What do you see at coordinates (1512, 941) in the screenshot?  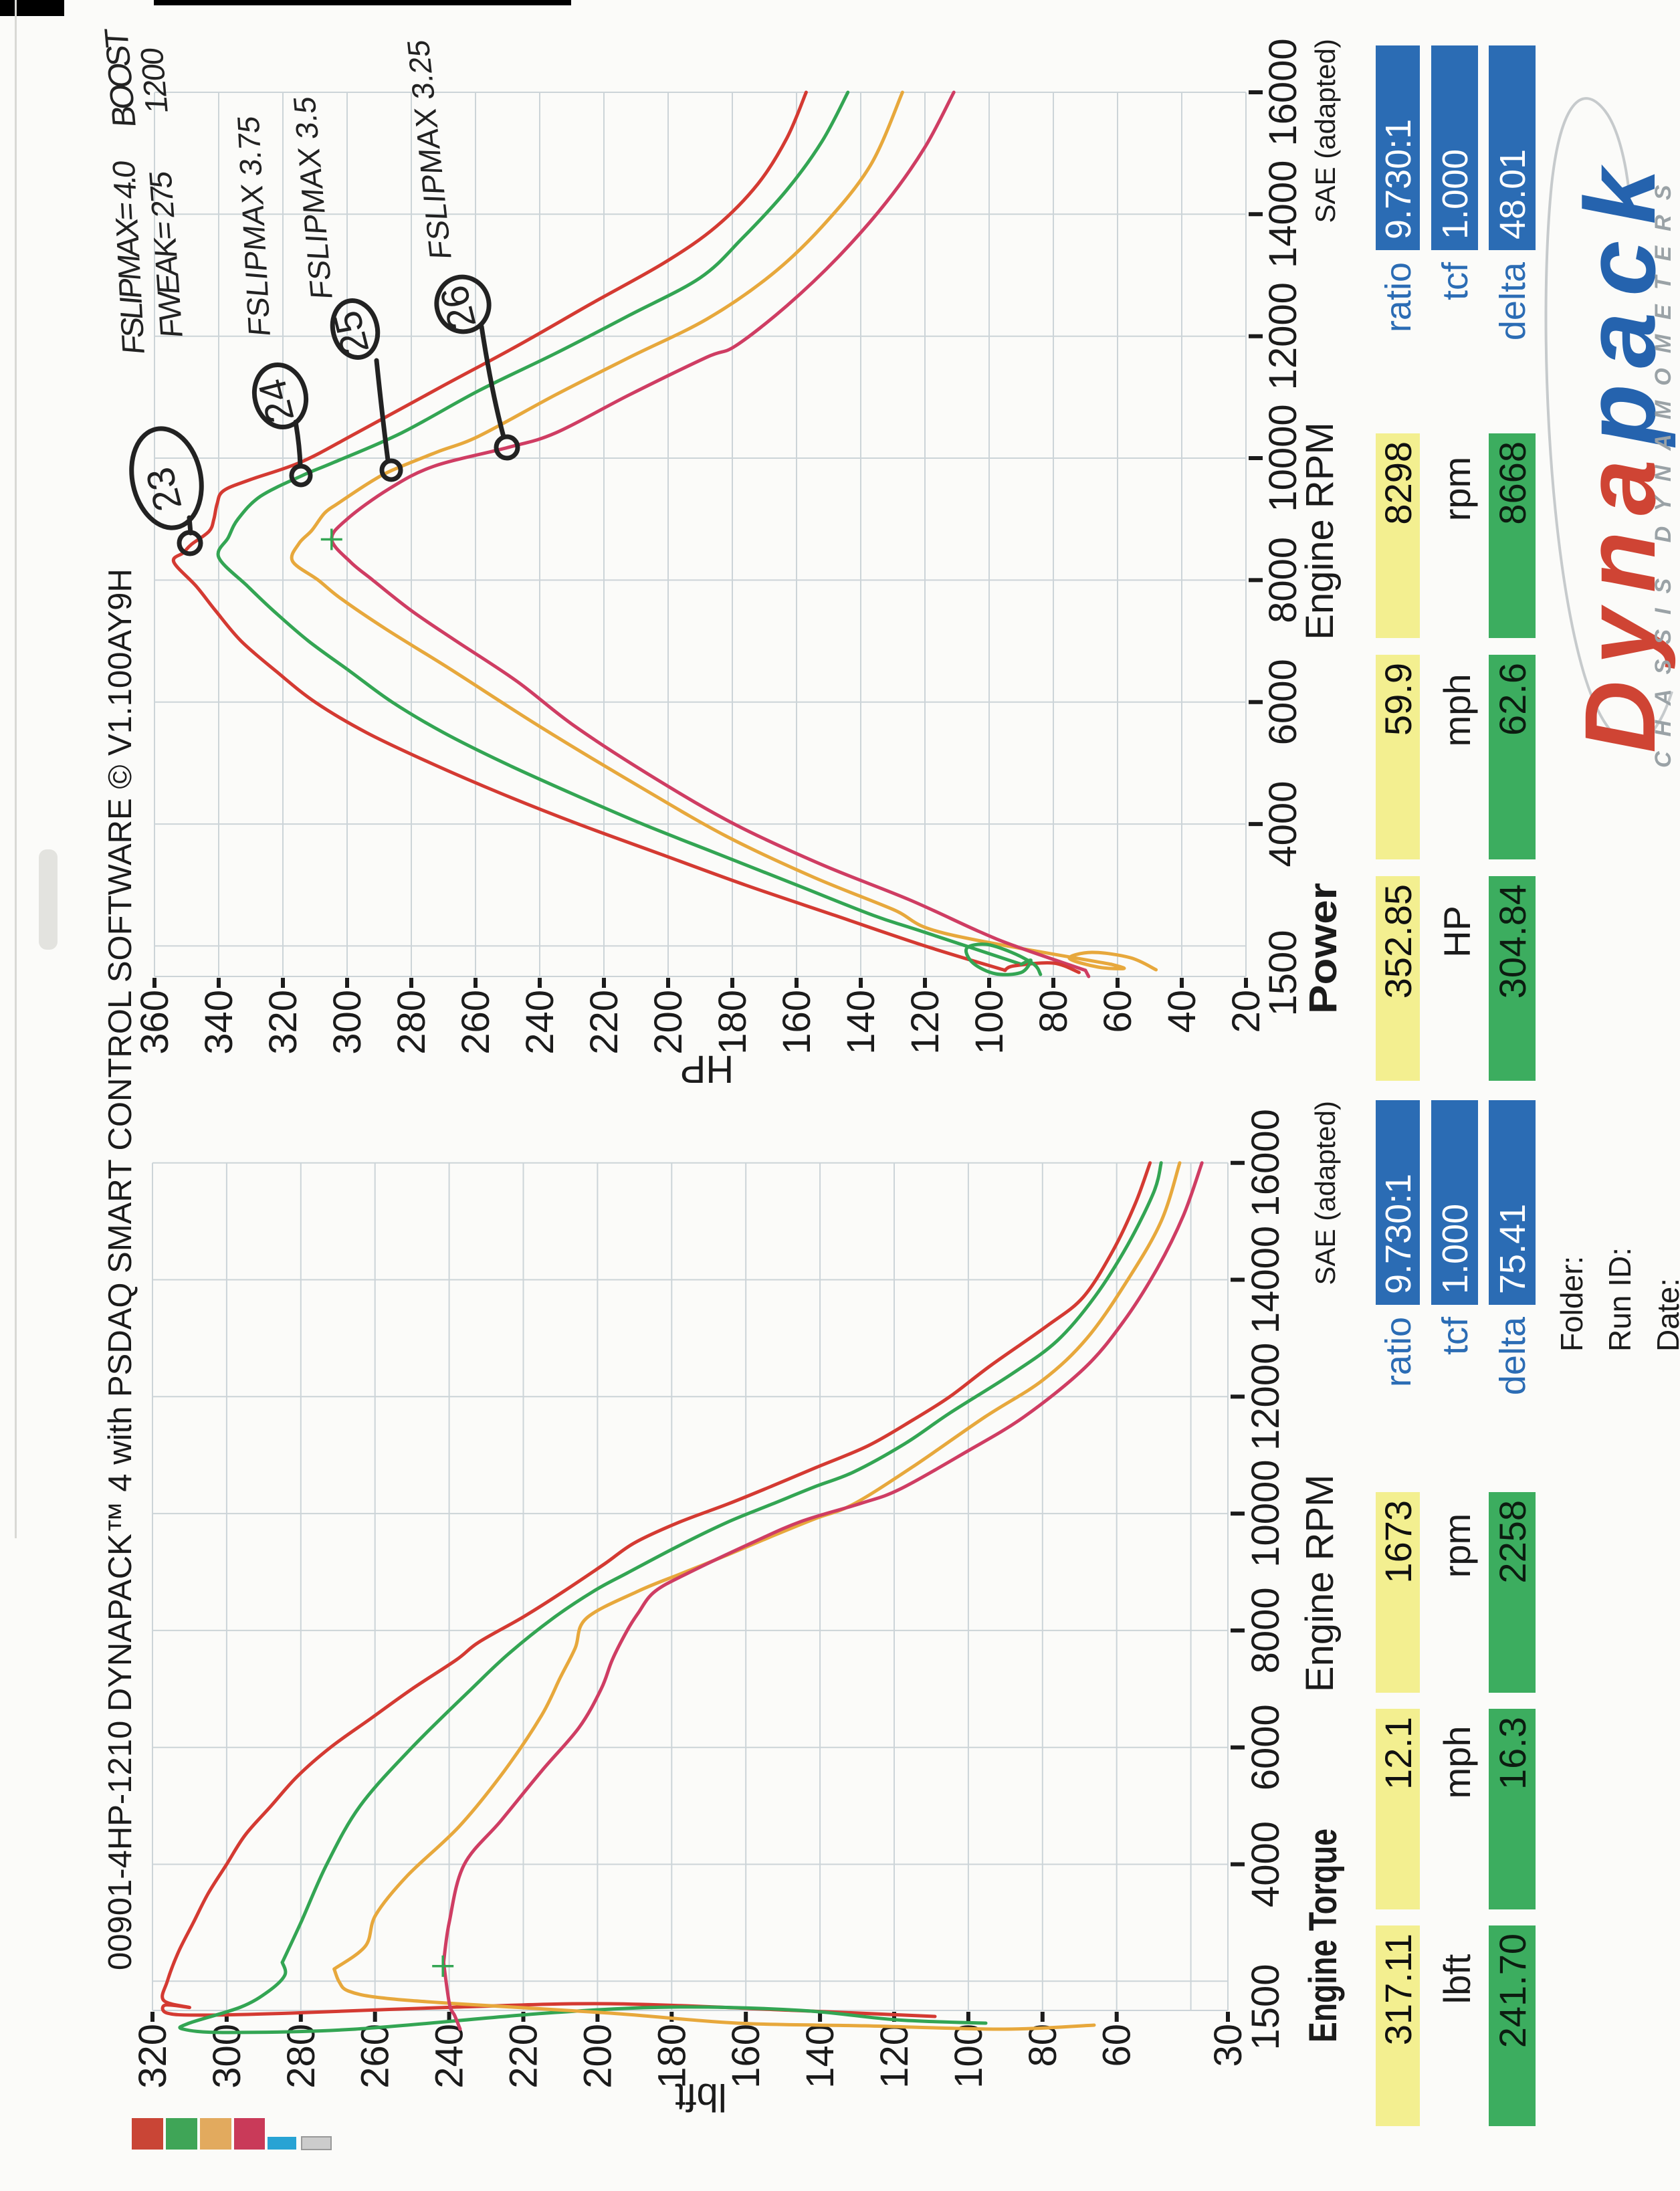 I see `svg-text: 304.84` at bounding box center [1512, 941].